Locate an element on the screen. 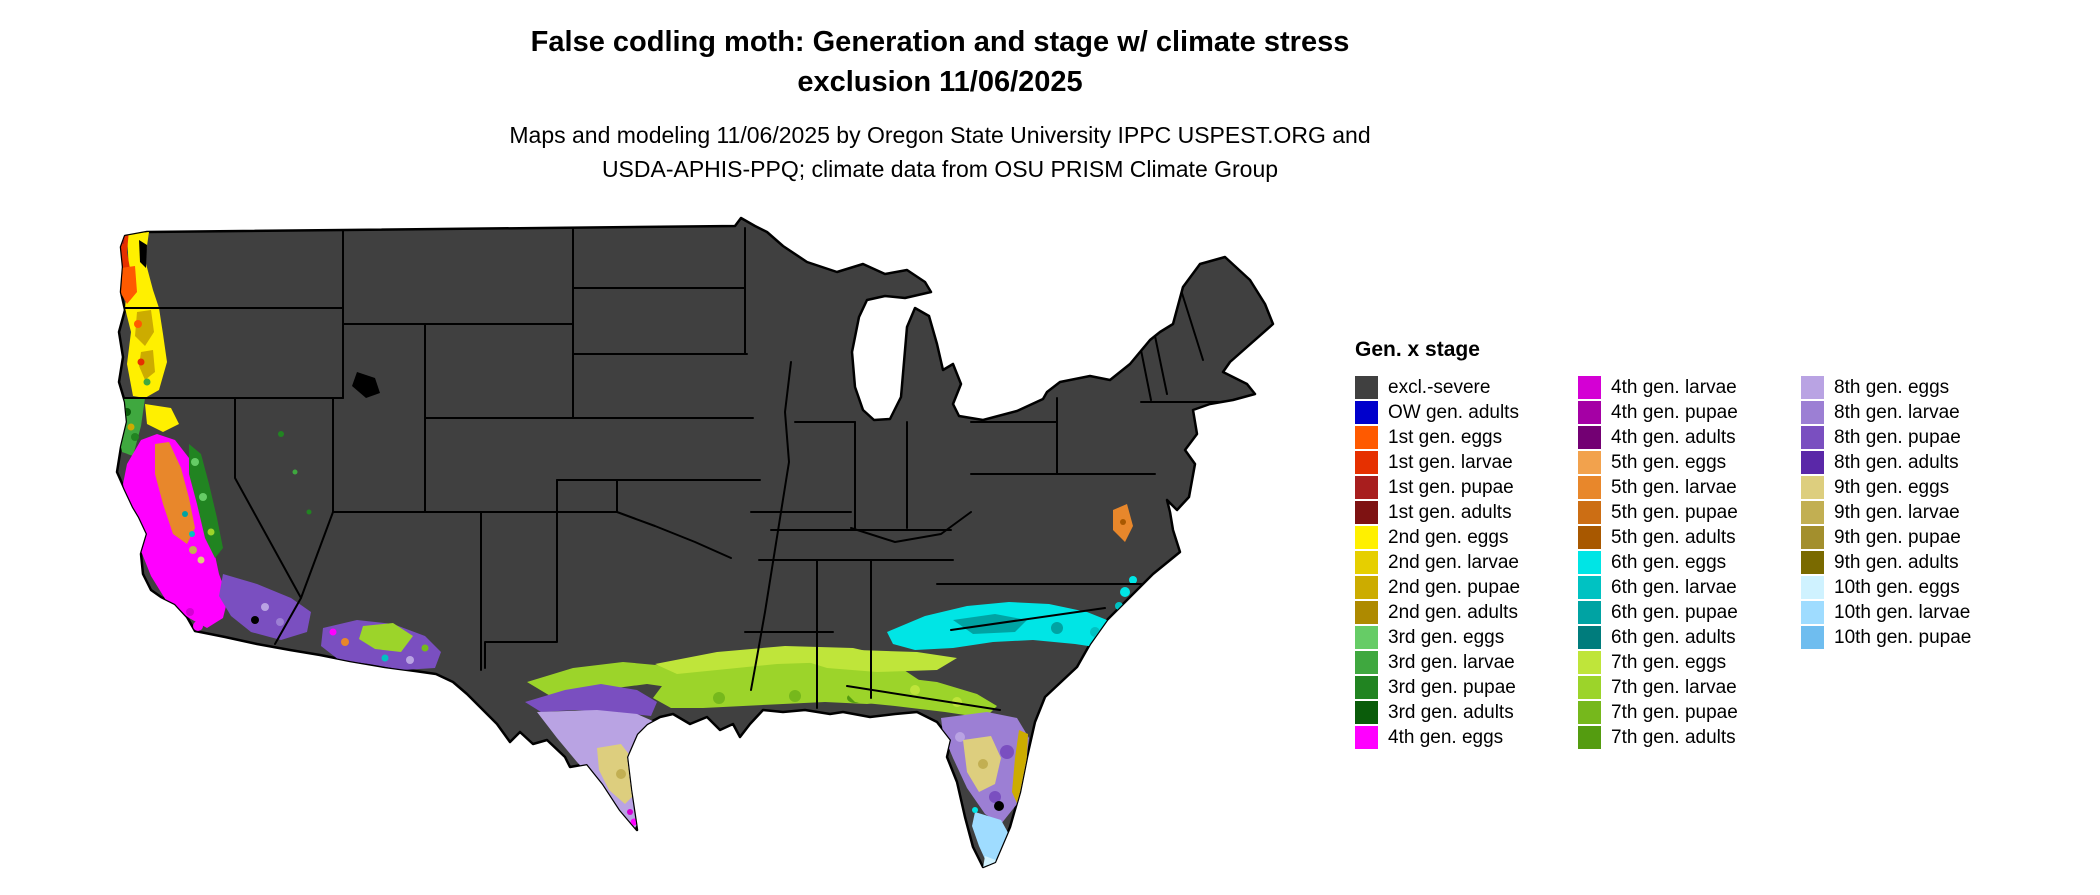 The width and height of the screenshot is (2100, 895). legend-item-label: OW gen. adults is located at coordinates (1453, 412).